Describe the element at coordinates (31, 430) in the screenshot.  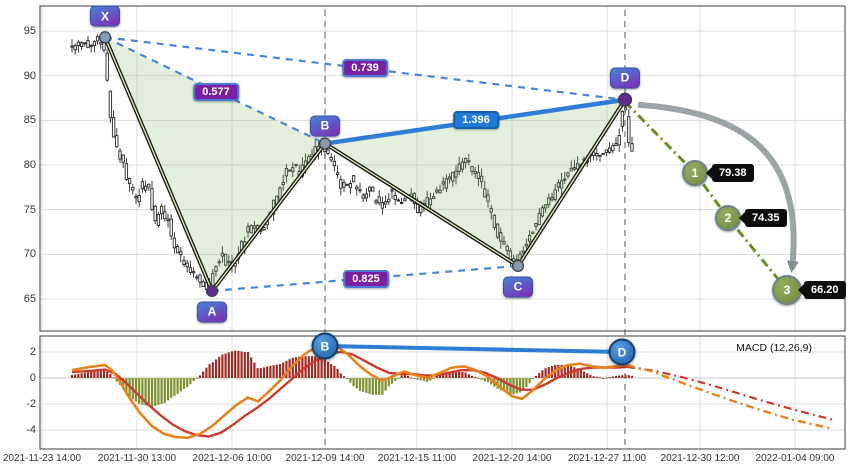
I see `y-axis-tick-macd: -4` at that location.